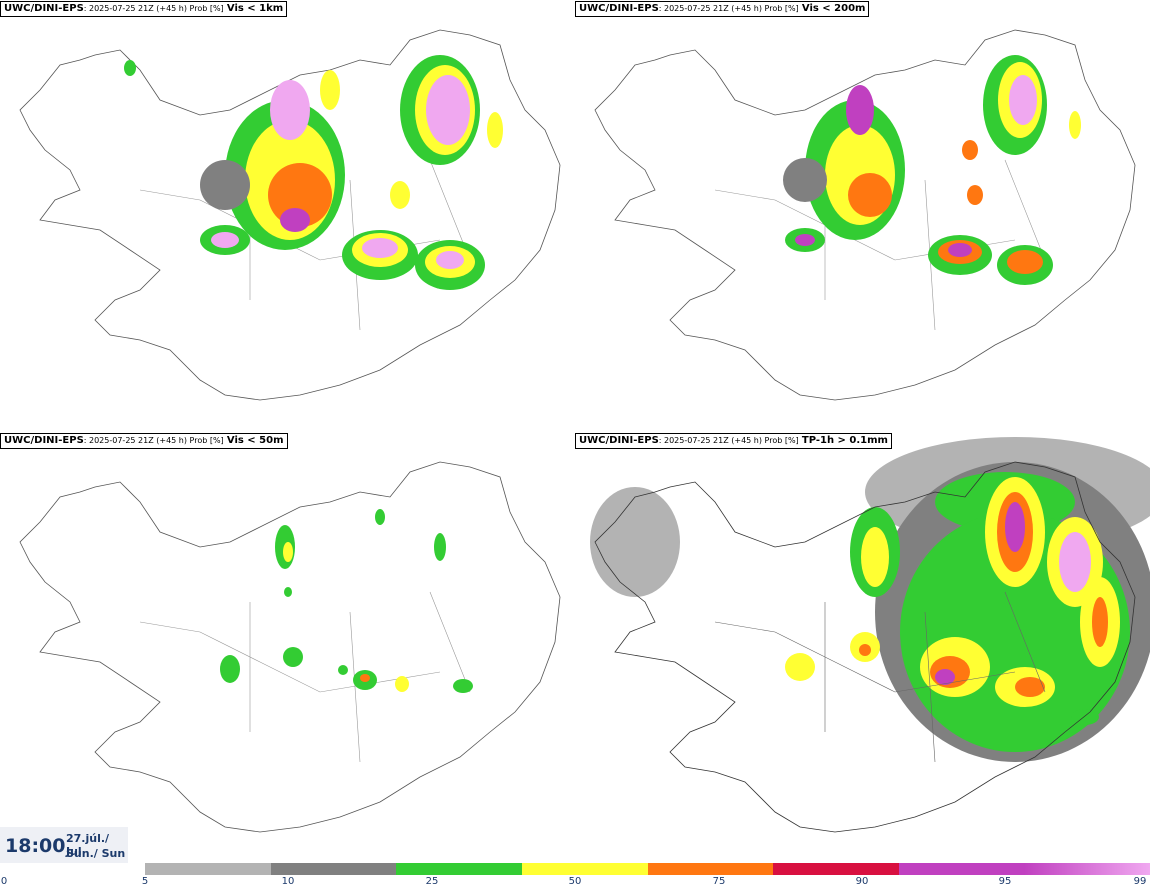 Image resolution: width=1150 pixels, height=891 pixels. What do you see at coordinates (844, 440) in the screenshot?
I see `panel-variable: TP-1h > 0.1mm` at bounding box center [844, 440].